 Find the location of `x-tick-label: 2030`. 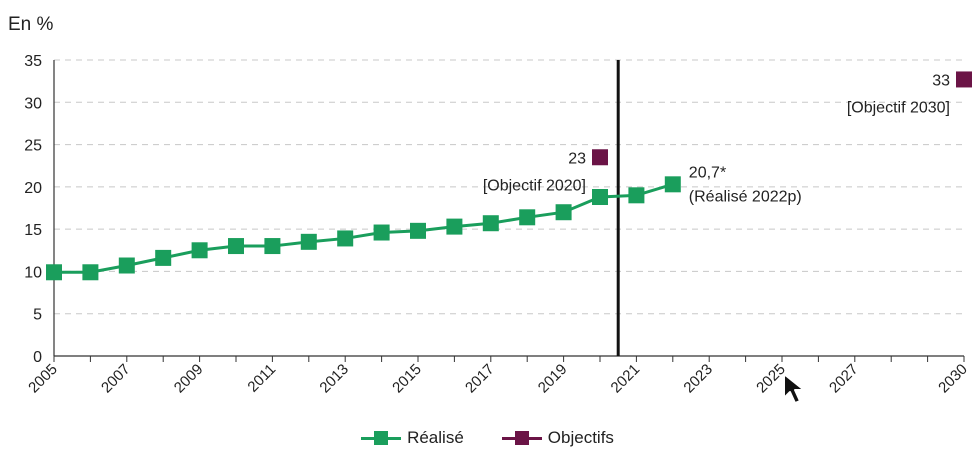

x-tick-label: 2030 is located at coordinates (953, 379).